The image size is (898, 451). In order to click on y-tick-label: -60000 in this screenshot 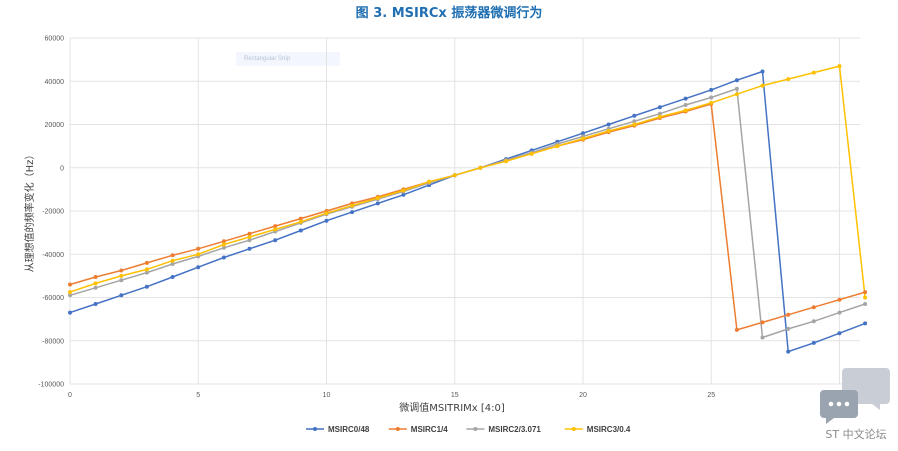, I will do `click(53, 298)`.